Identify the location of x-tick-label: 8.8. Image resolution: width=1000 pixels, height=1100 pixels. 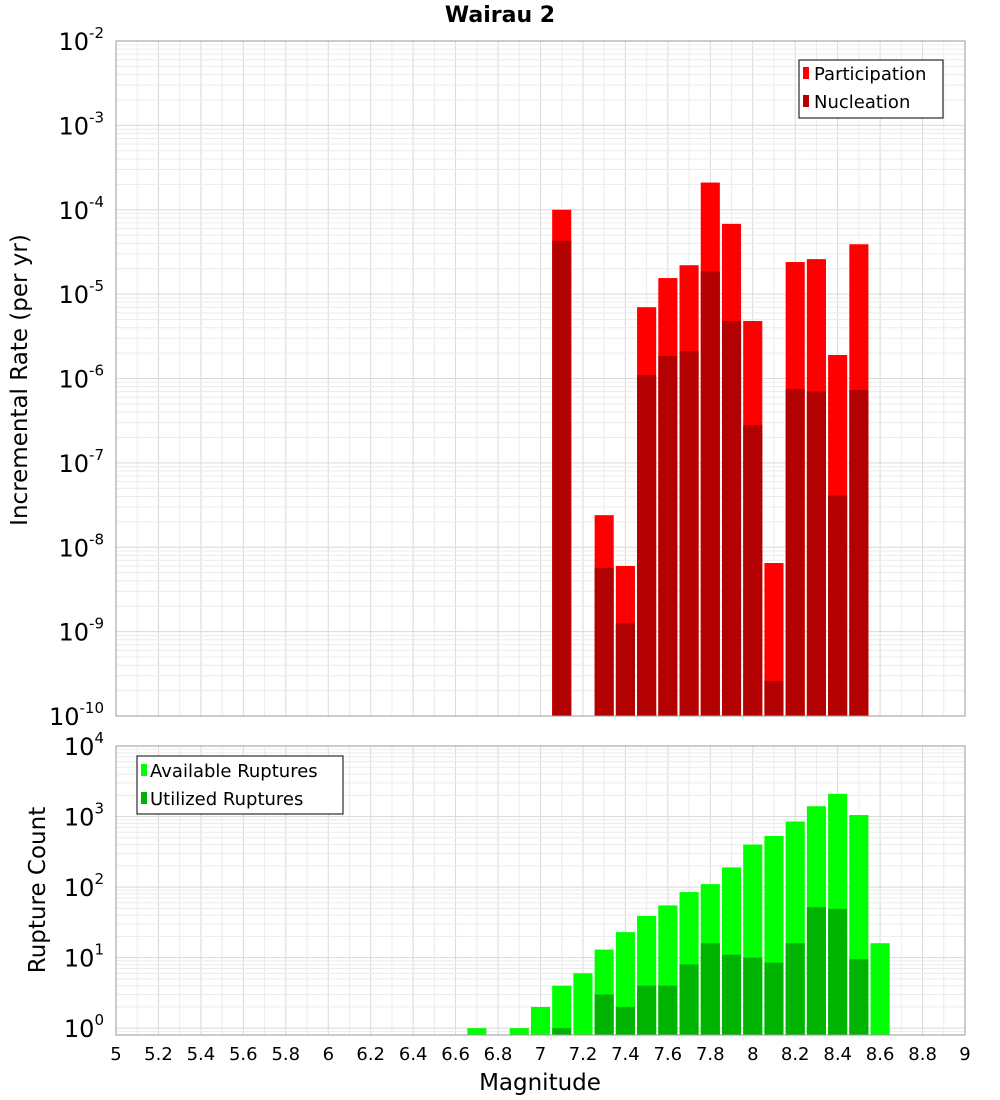
(922, 1054).